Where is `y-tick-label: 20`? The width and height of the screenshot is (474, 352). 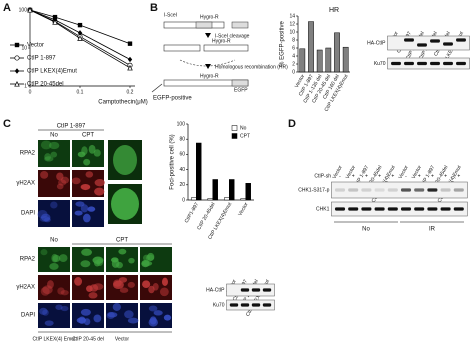
y-tick-label: 20 is located at coordinates (182, 185).